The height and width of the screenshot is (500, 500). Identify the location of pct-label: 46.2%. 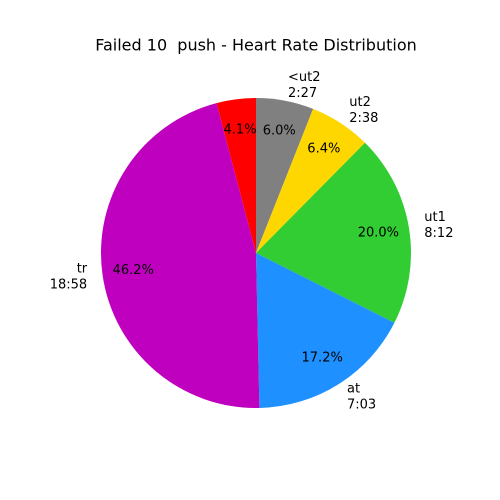
(133, 270).